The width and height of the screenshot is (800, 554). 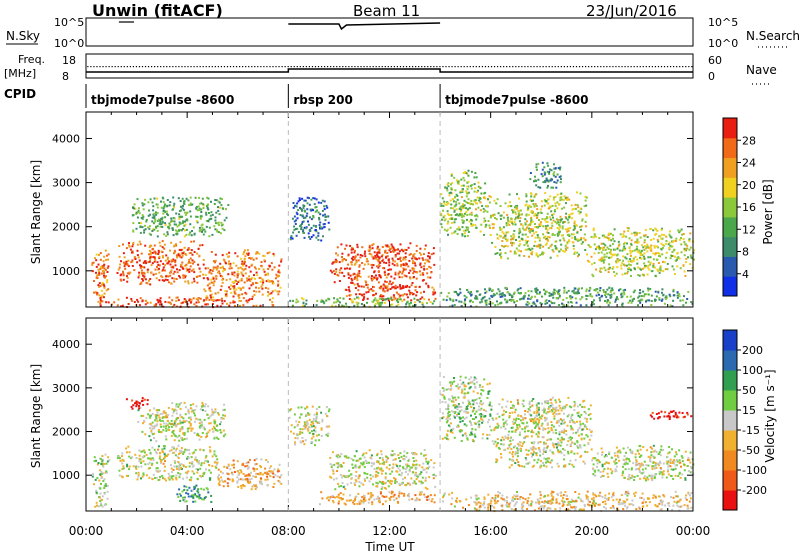 I want to click on colorbar-tick-label: 24, so click(x=749, y=163).